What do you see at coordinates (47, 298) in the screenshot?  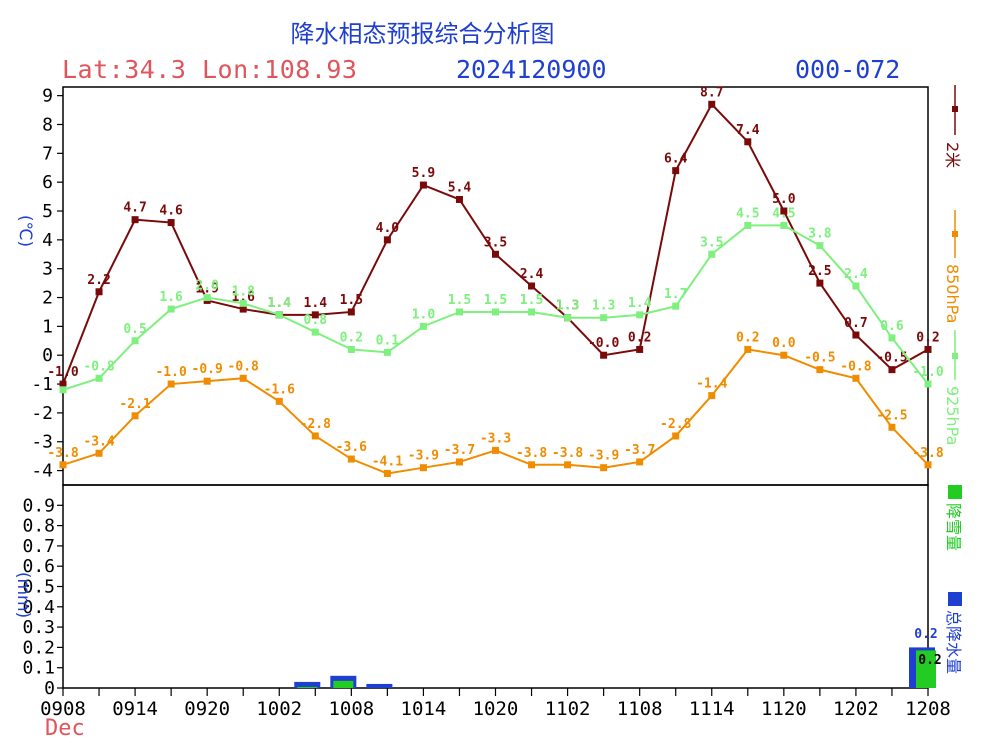 I see `y-tick-label: 2` at bounding box center [47, 298].